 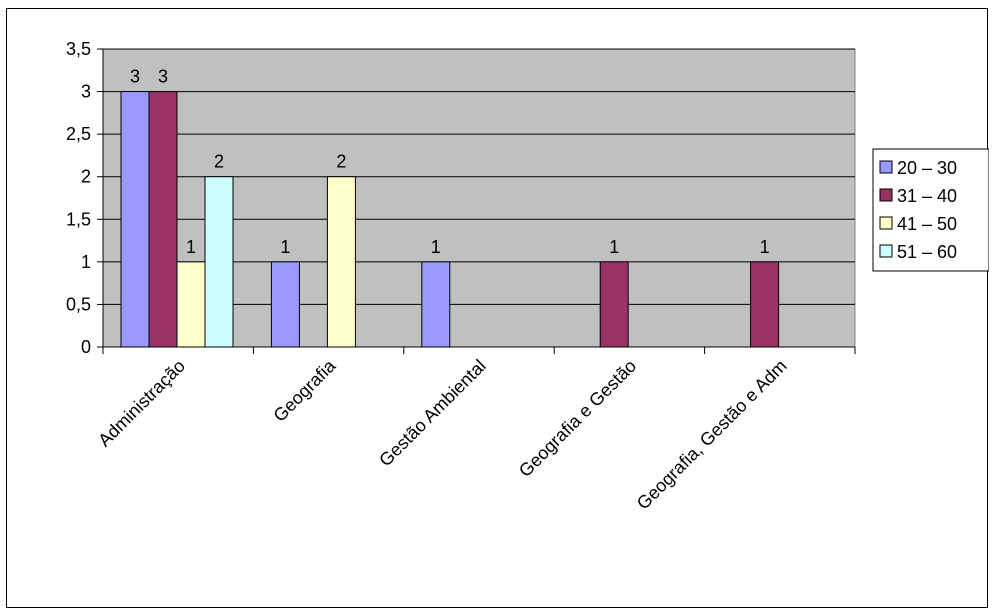 What do you see at coordinates (577, 418) in the screenshot?
I see `x-tick-label: Geografia e Gestão` at bounding box center [577, 418].